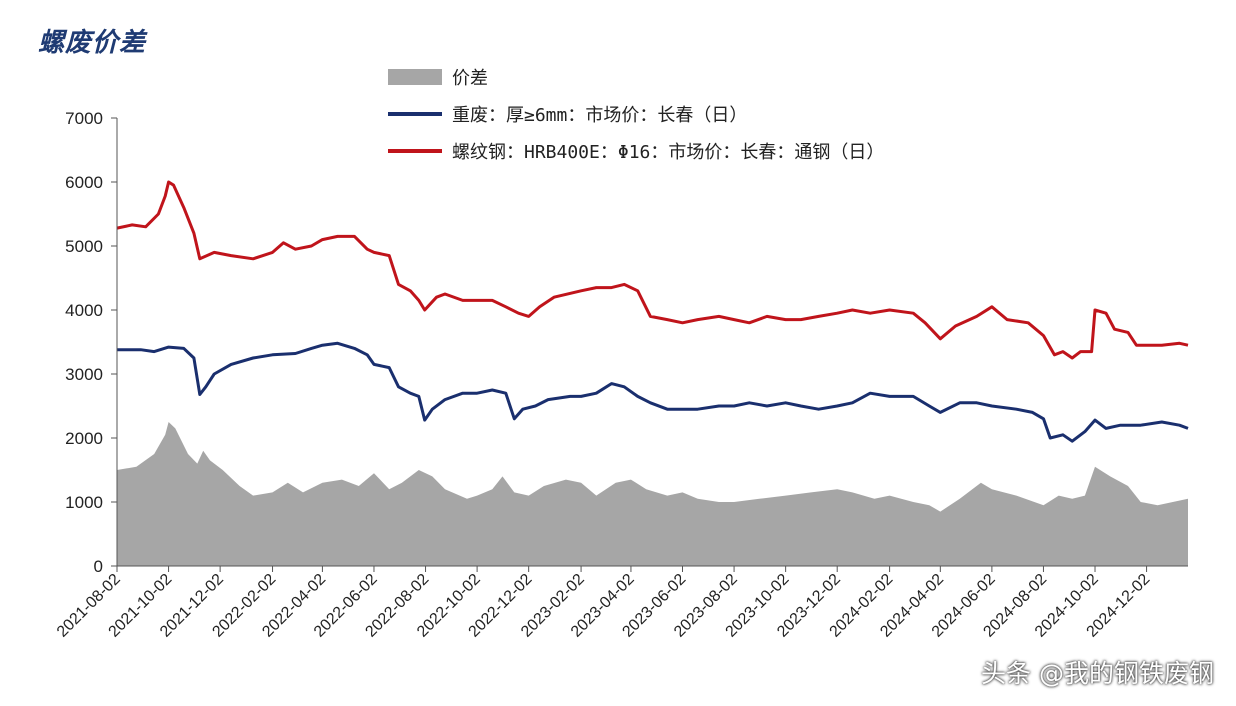  I want to click on y-tick-label: 7000, so click(84, 118).